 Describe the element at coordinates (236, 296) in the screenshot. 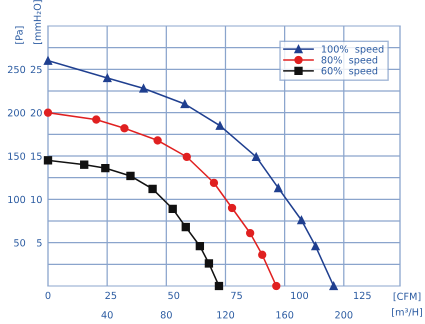

I see `x-tick-label: 75` at that location.